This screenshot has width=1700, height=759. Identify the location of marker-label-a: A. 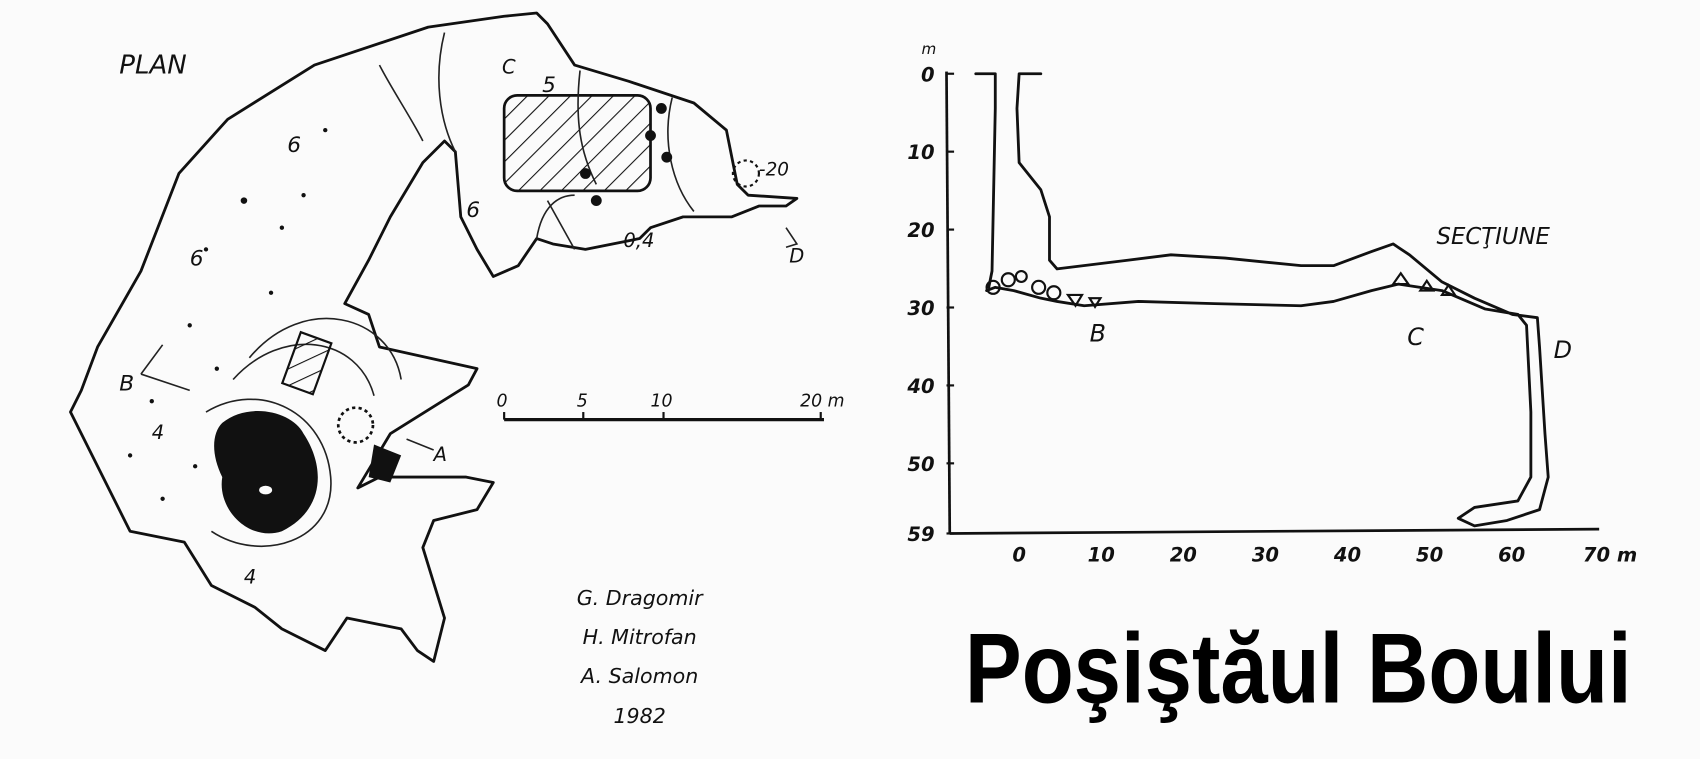
(439, 454).